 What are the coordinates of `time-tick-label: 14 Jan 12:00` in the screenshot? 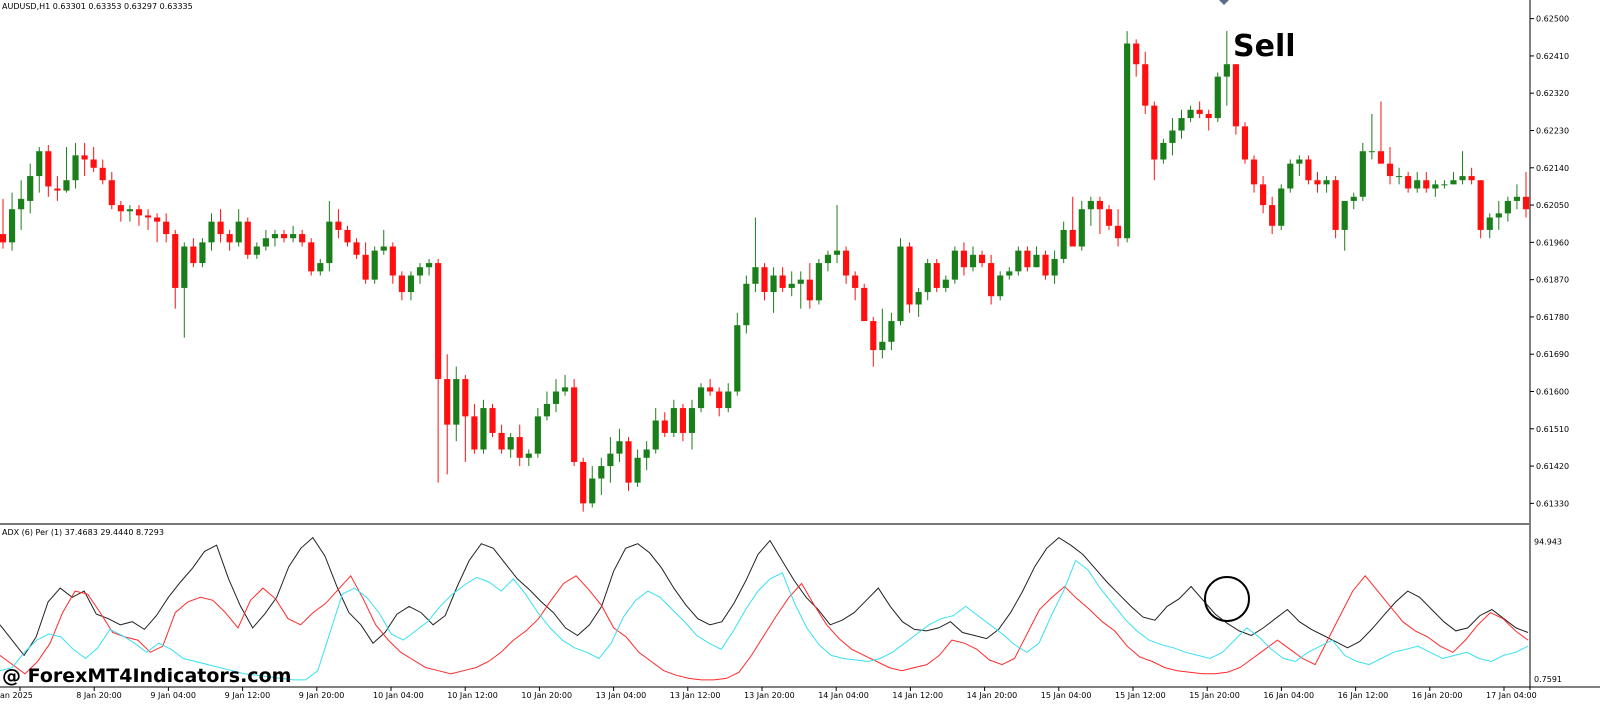 It's located at (917, 695).